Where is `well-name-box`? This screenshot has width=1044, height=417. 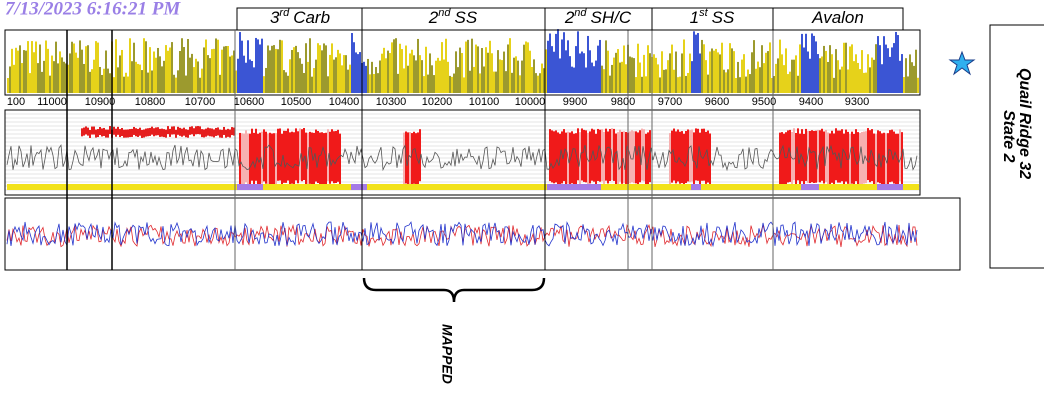
well-name-box is located at coordinates (1016, 146).